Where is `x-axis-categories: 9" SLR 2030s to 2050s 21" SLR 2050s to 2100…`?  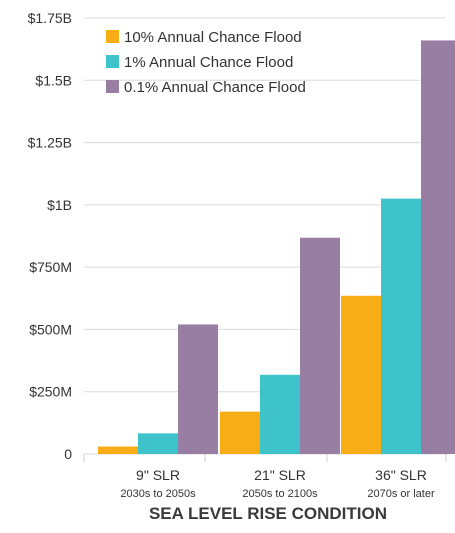
x-axis-categories: 9" SLR 2030s to 2050s 21" SLR 2050s to 2100… is located at coordinates (277, 483).